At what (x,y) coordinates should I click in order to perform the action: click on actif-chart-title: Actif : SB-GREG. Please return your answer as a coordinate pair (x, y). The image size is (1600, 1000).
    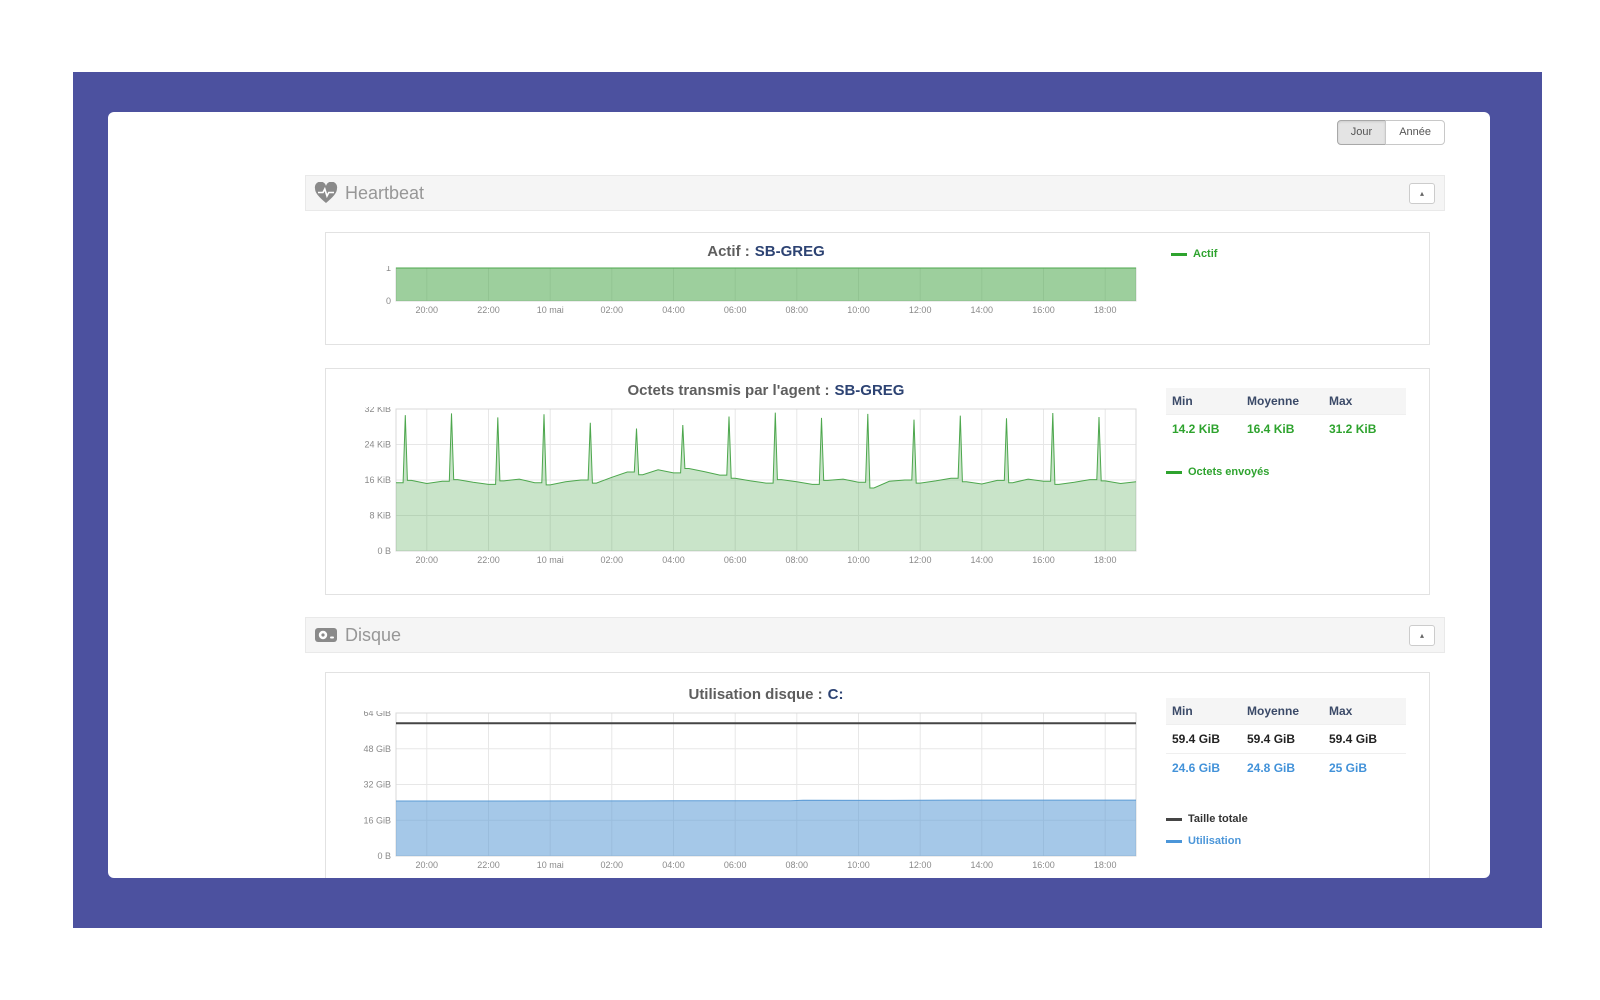
    Looking at the image, I should click on (766, 251).